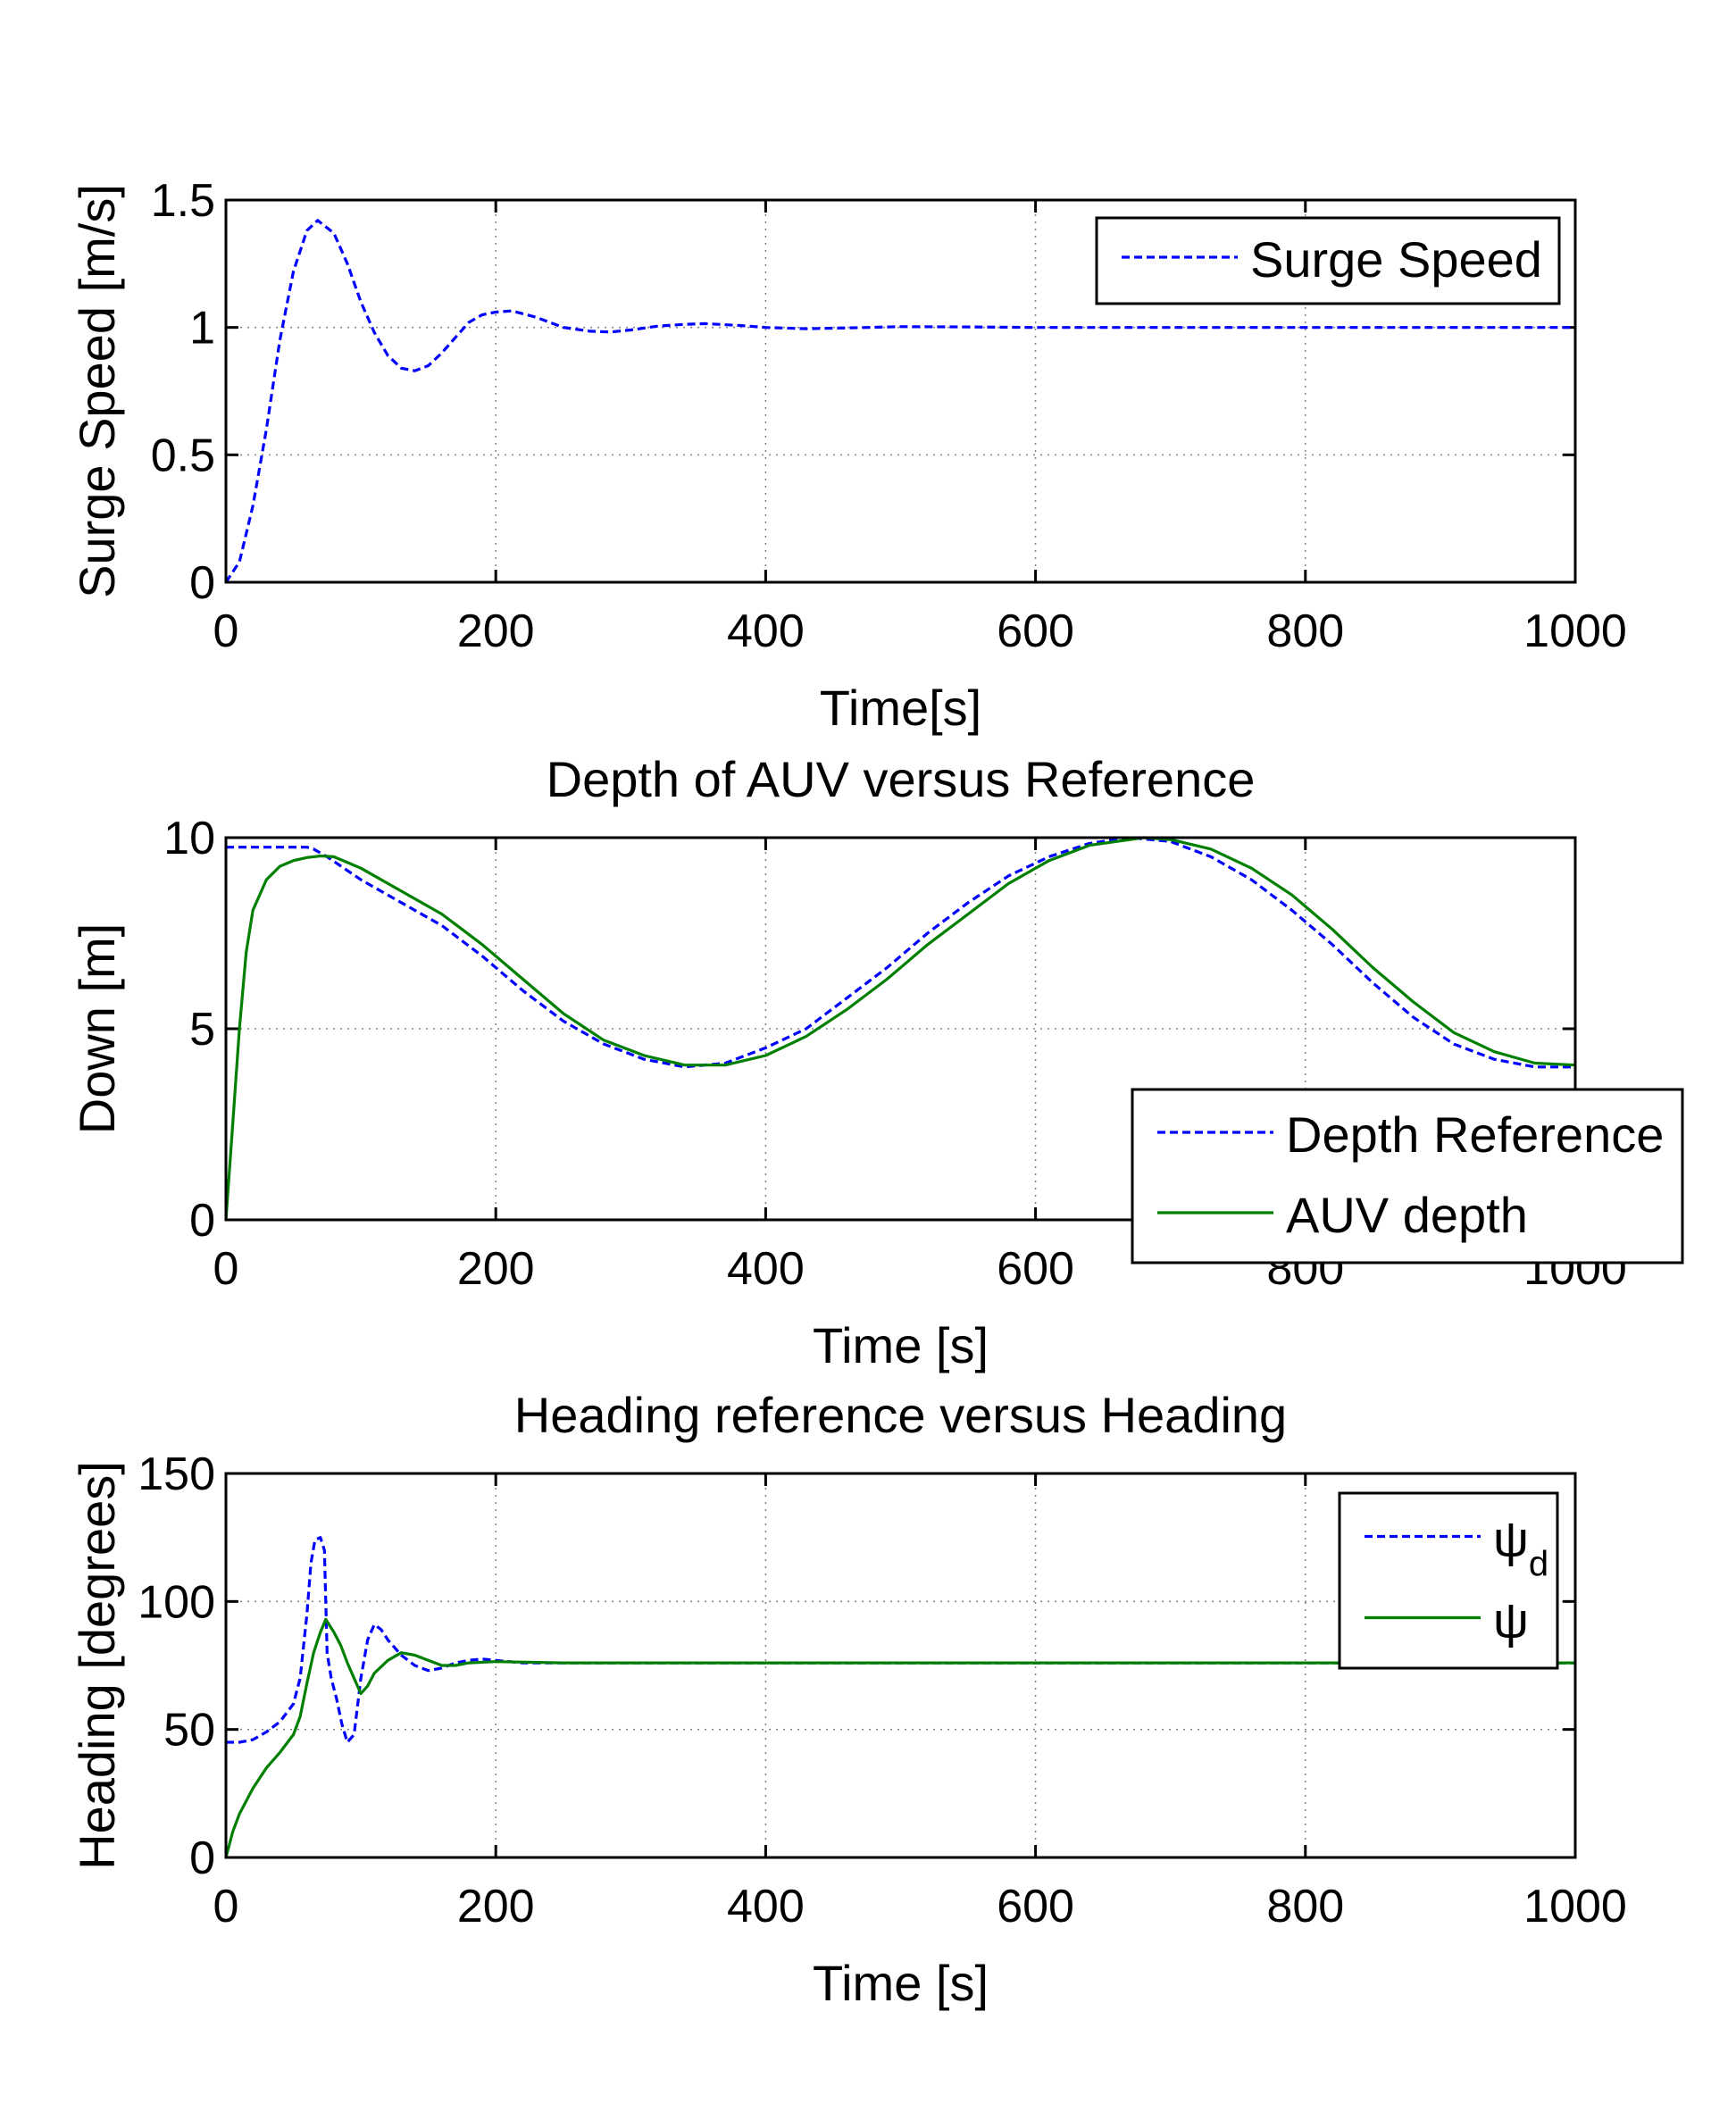  Describe the element at coordinates (97, 391) in the screenshot. I see `y-axis-label: Surge Speed [m/s]` at that location.